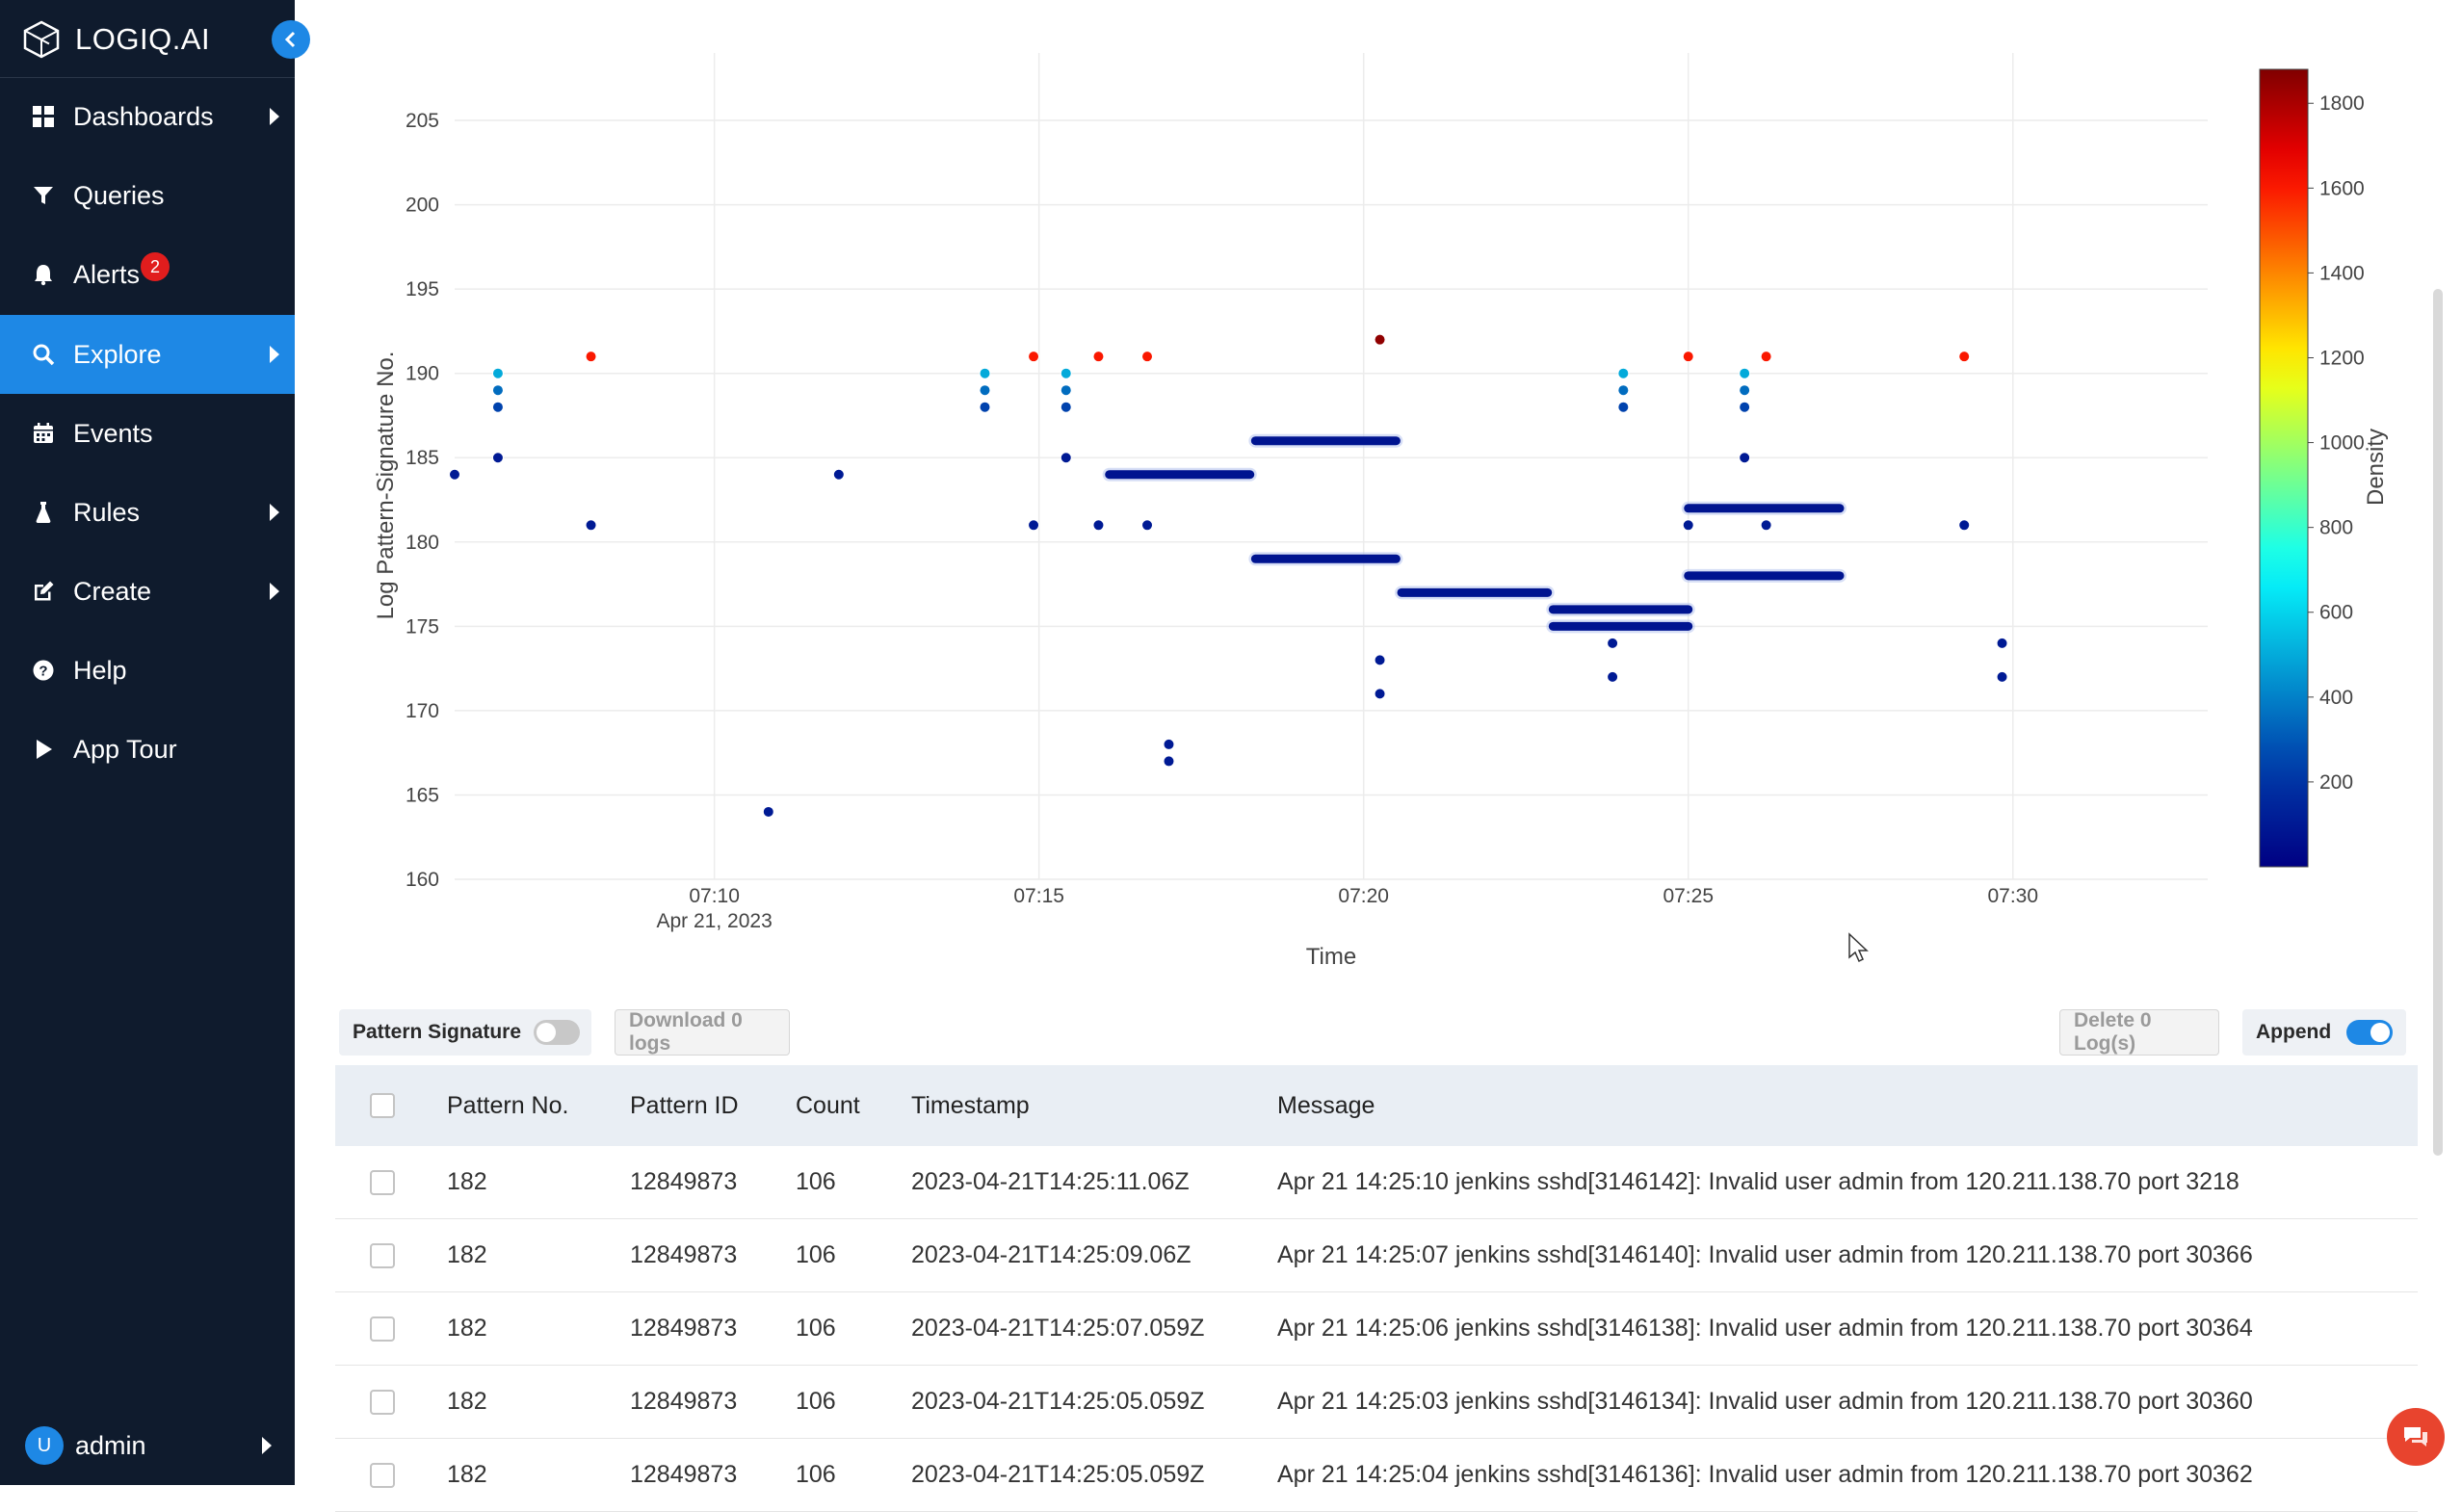  What do you see at coordinates (702, 1032) in the screenshot?
I see `download-logs-button: Download 0 logs` at bounding box center [702, 1032].